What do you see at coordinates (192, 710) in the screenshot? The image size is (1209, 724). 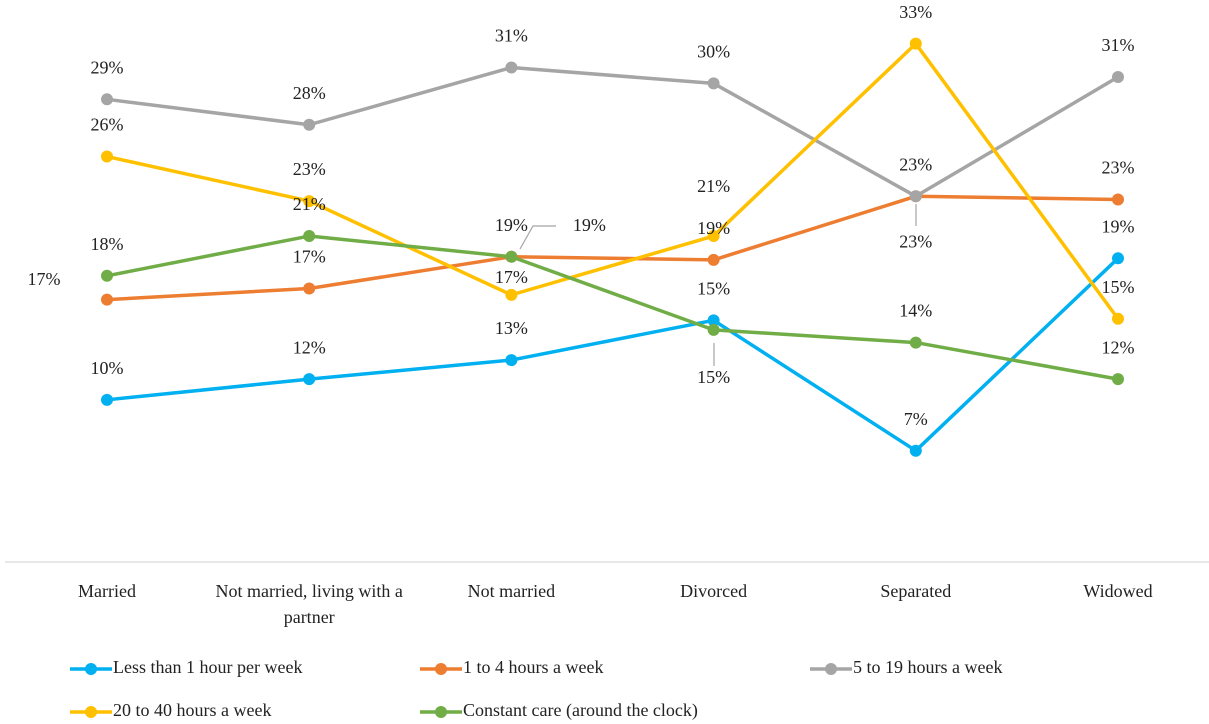 I see `legend-label: 20 to 40 hours a week` at bounding box center [192, 710].